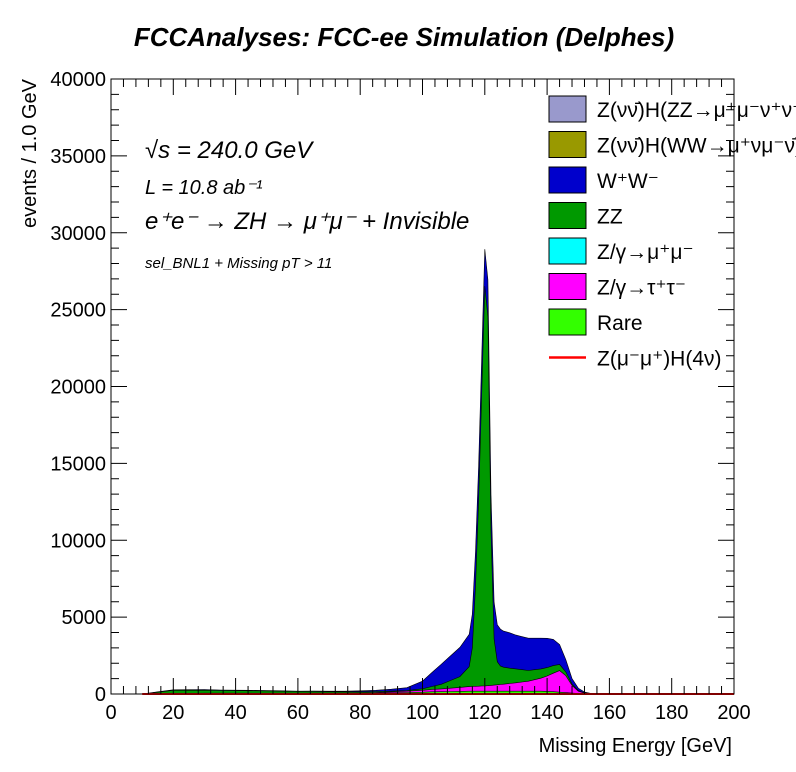  I want to click on legend-label: Z/γ→τ⁺τ⁻, so click(641, 288).